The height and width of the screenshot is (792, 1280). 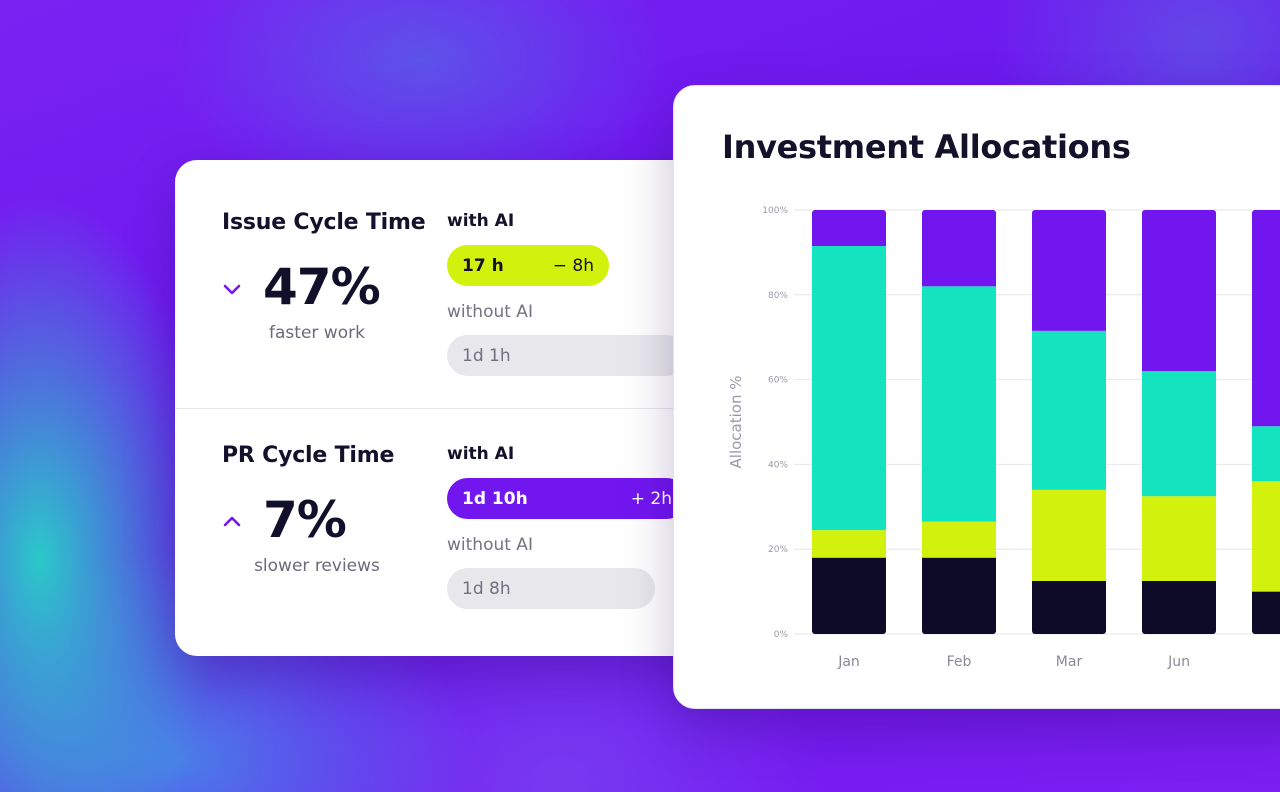 I want to click on x-tick-label: Jun, so click(x=1178, y=662).